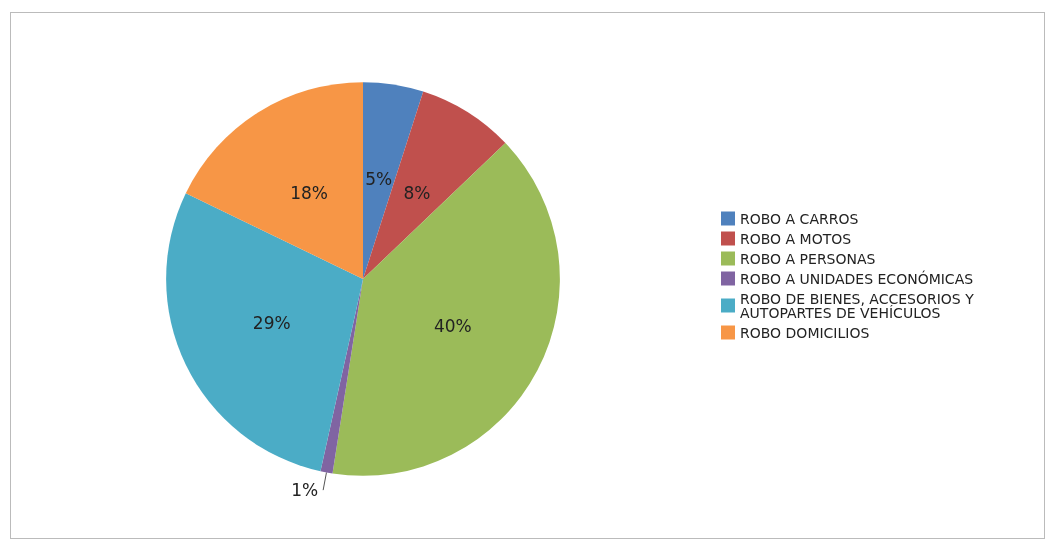 The width and height of the screenshot is (1045, 539). Describe the element at coordinates (452, 326) in the screenshot. I see `data-label: 40%` at that location.